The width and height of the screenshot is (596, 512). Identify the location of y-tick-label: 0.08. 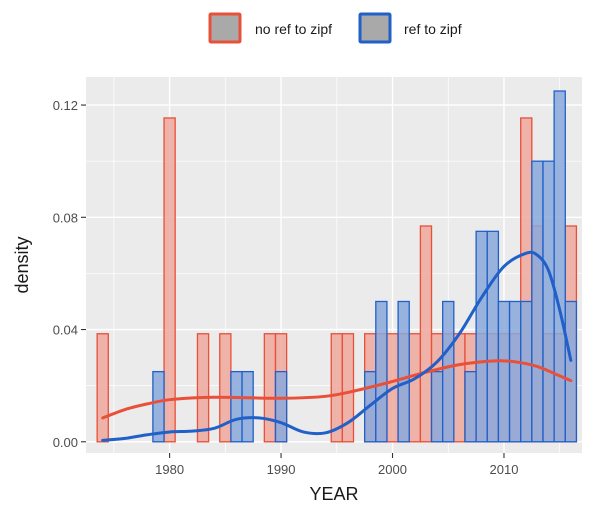
(65, 217).